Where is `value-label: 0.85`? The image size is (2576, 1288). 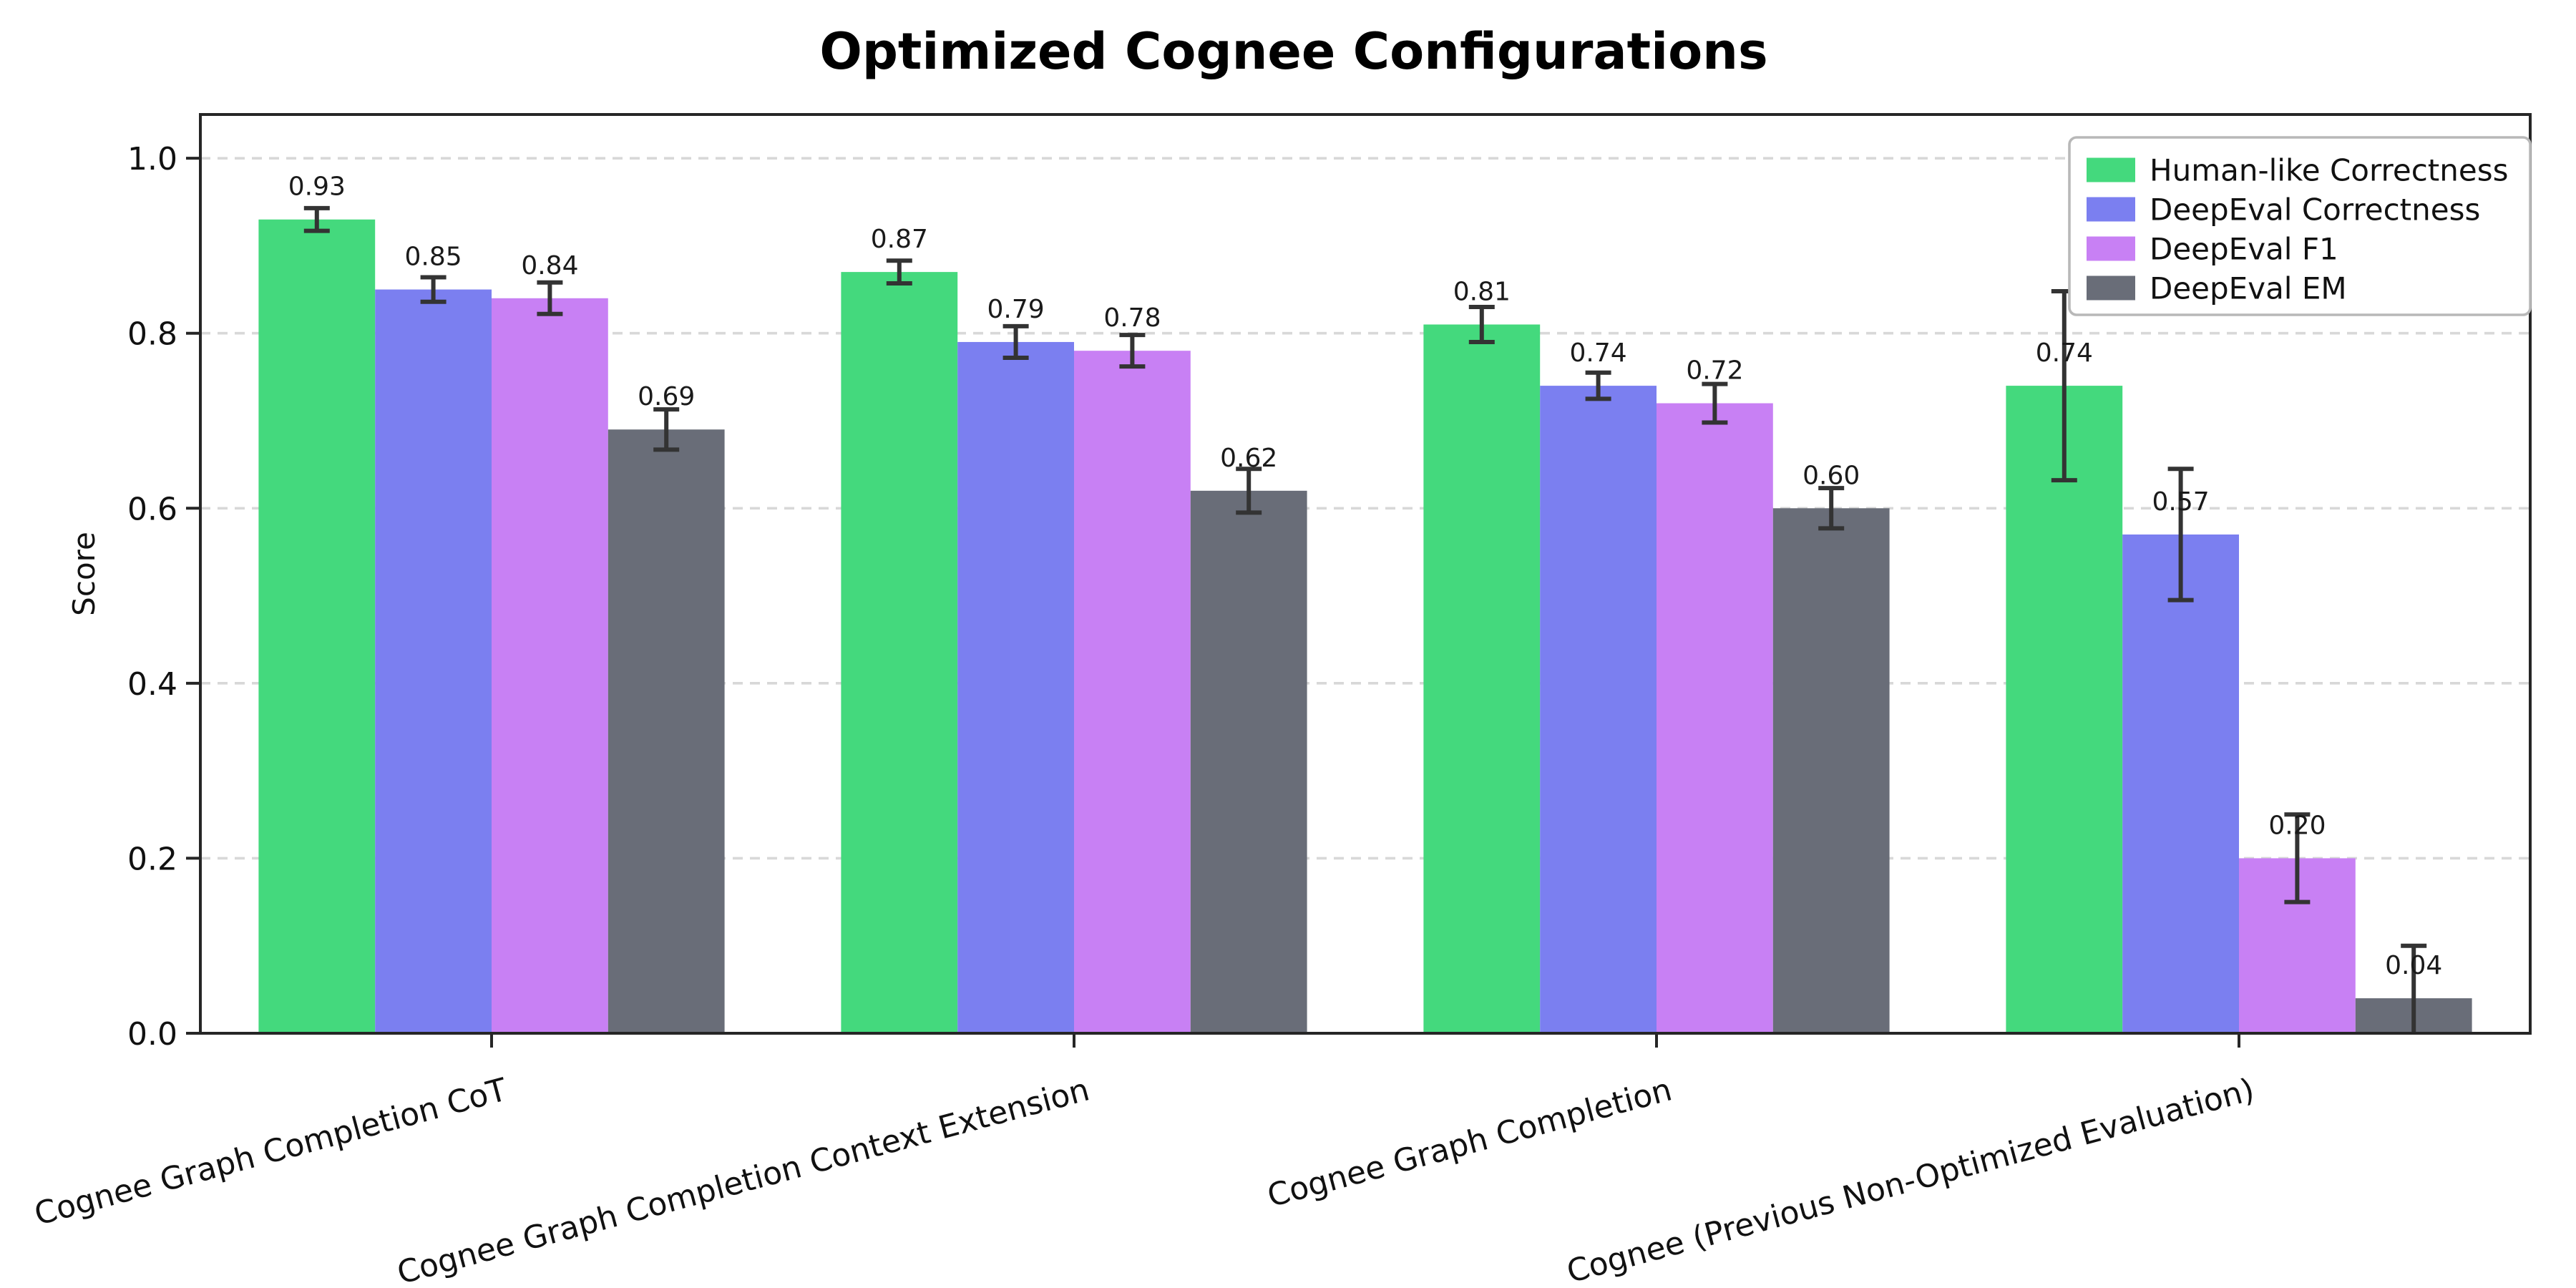 value-label: 0.85 is located at coordinates (433, 257).